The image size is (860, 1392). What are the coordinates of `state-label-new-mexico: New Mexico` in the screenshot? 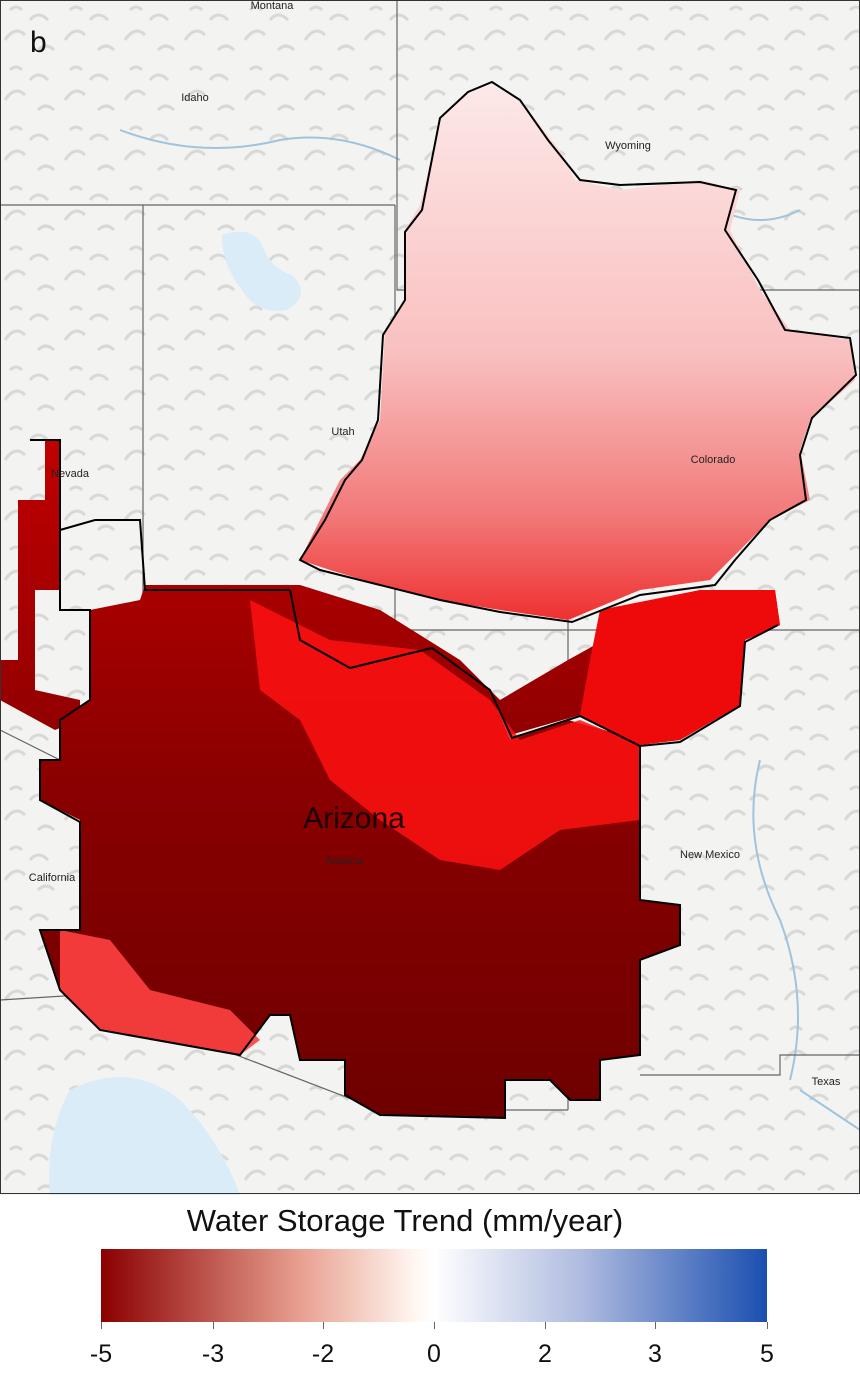 It's located at (710, 855).